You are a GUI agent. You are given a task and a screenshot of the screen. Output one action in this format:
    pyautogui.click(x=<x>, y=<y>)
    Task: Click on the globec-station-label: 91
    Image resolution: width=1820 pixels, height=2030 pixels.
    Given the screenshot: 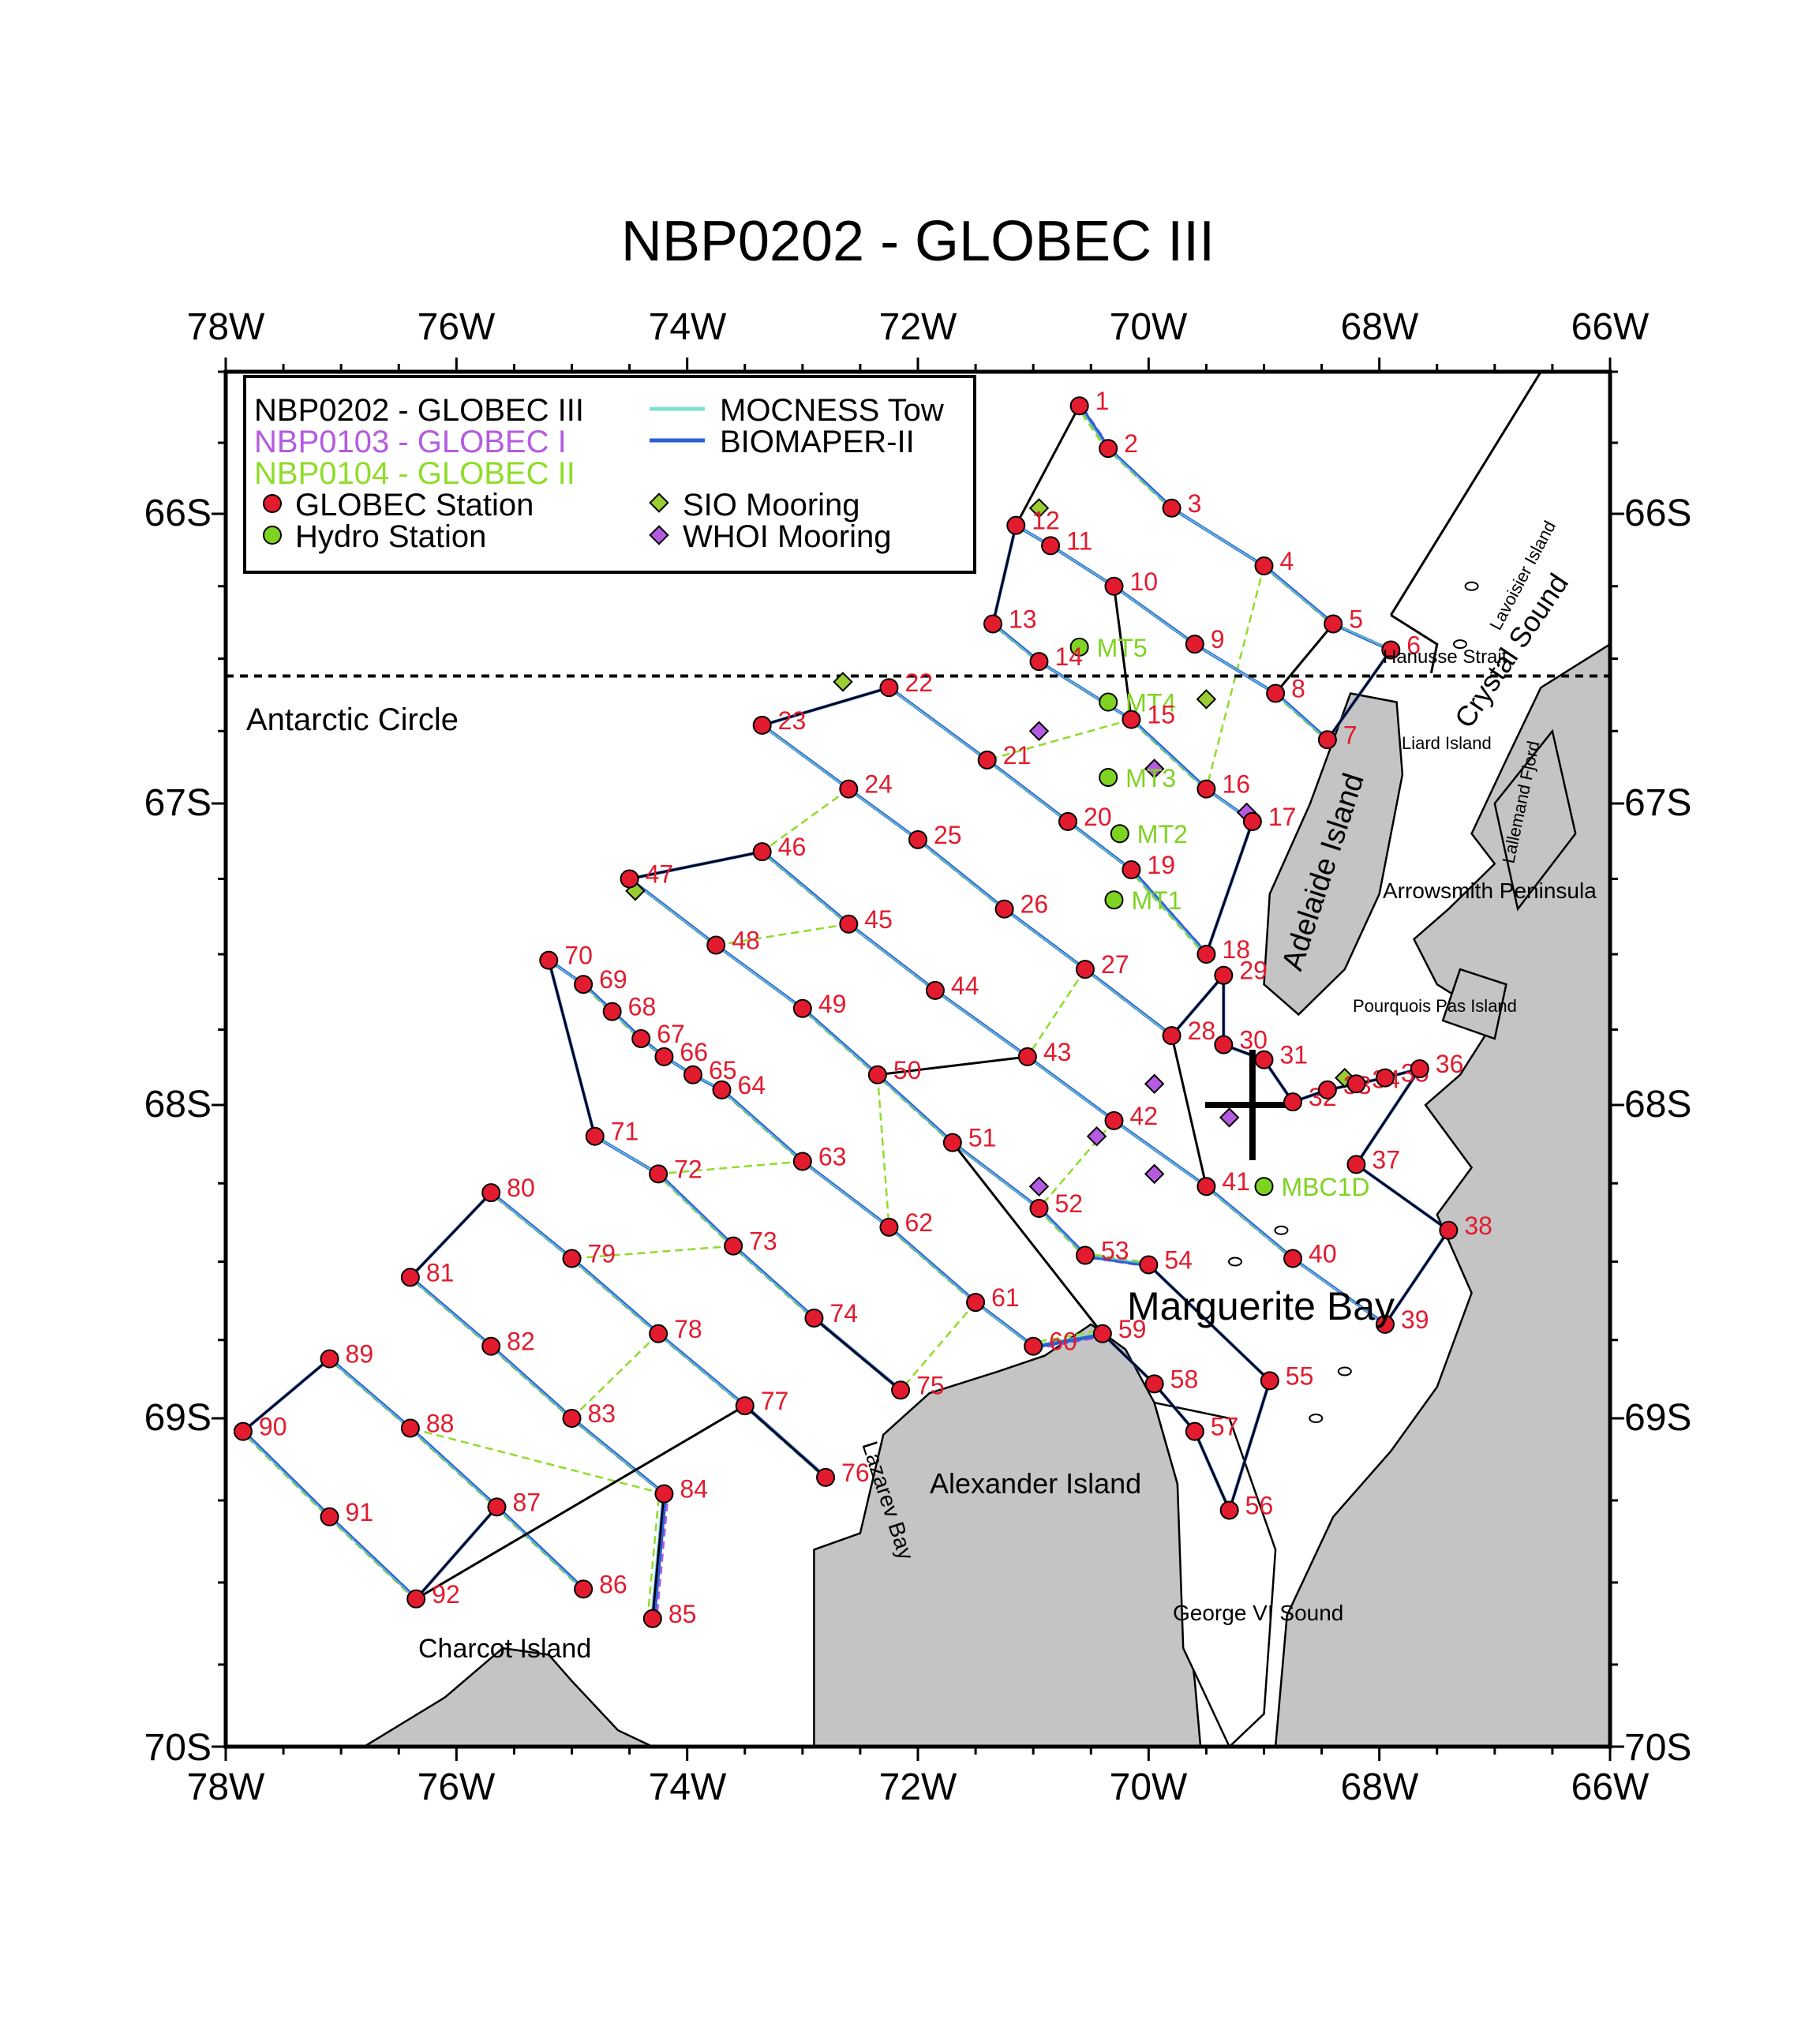 What is the action you would take?
    pyautogui.click(x=360, y=1512)
    